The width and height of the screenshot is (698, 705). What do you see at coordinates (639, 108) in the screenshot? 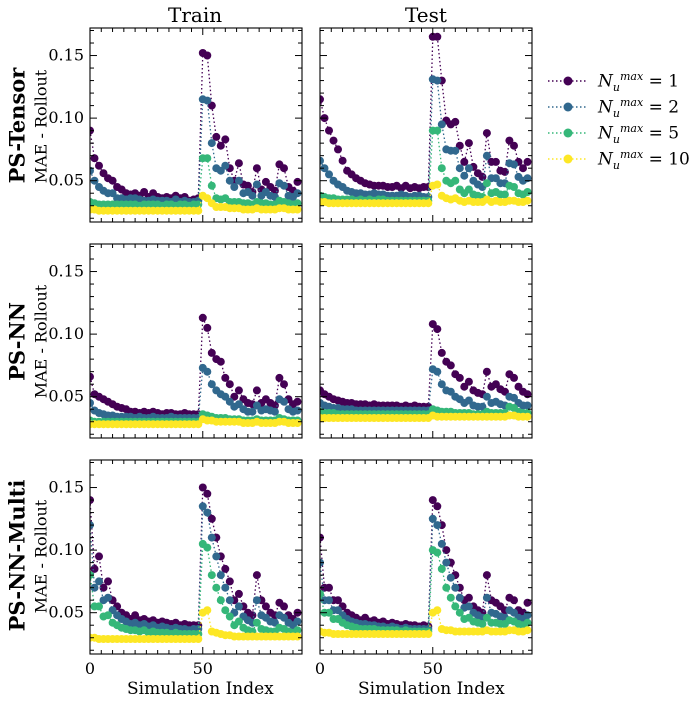
I see `legend-label-2: Numax = 2` at bounding box center [639, 108].